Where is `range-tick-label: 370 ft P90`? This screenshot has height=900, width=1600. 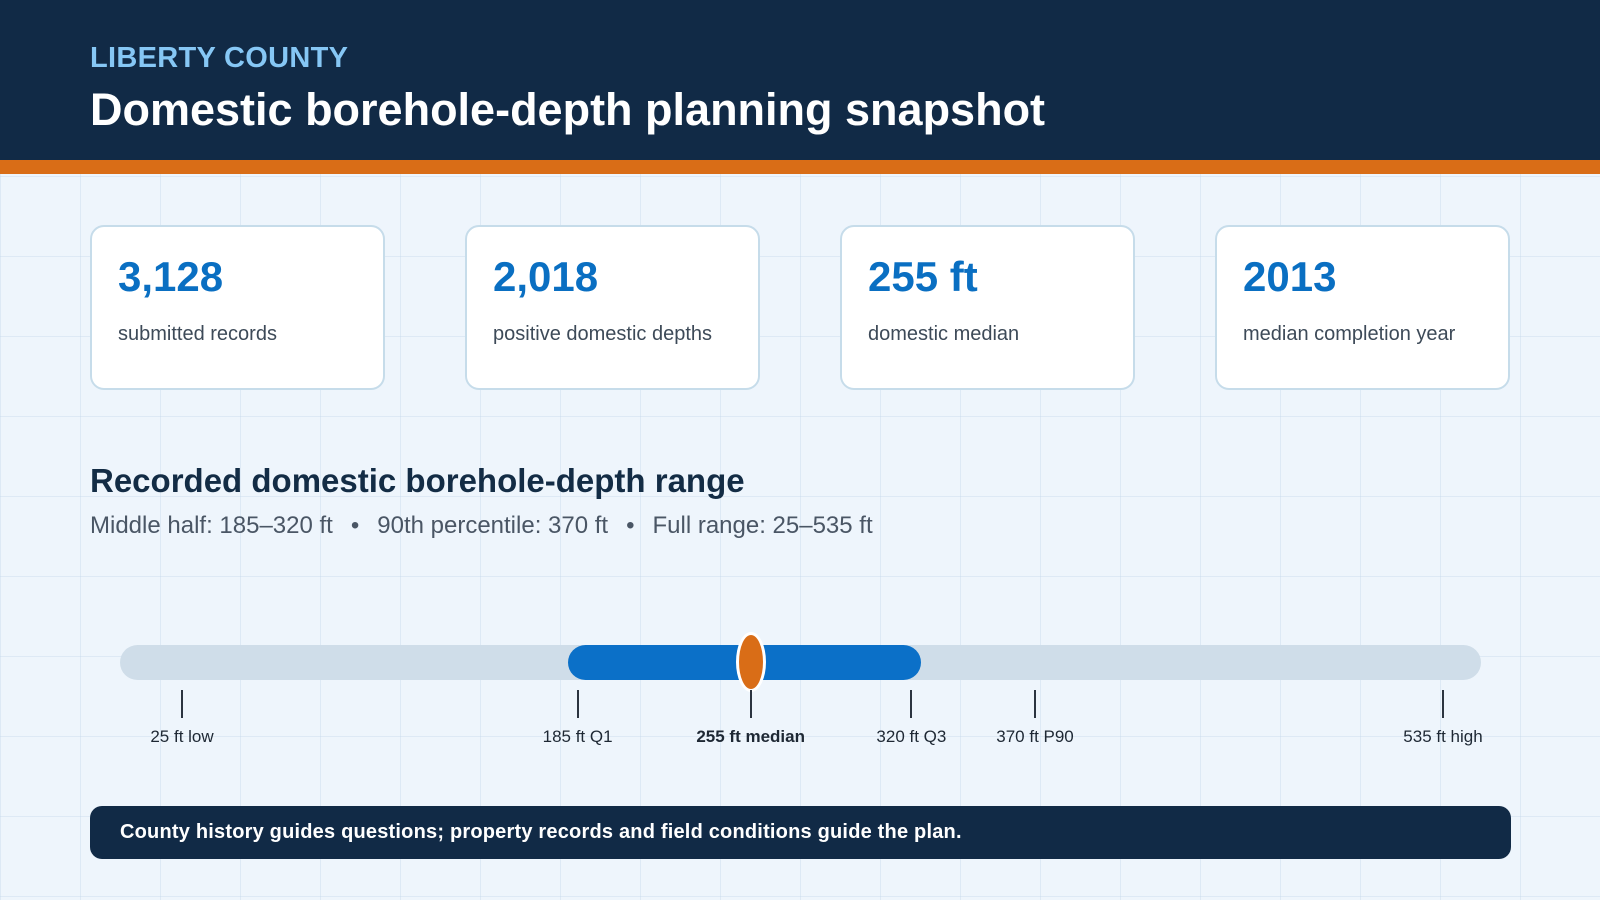 range-tick-label: 370 ft P90 is located at coordinates (1035, 736).